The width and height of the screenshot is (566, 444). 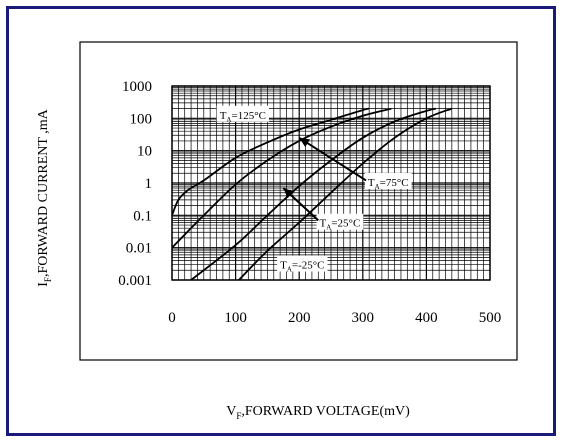 What do you see at coordinates (299, 318) in the screenshot?
I see `x-tick-label: 200` at bounding box center [299, 318].